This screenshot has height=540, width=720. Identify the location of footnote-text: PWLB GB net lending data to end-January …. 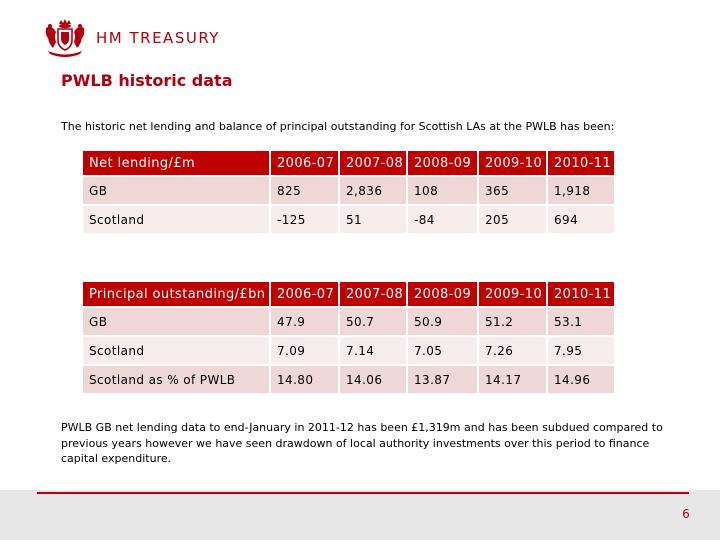
(362, 443).